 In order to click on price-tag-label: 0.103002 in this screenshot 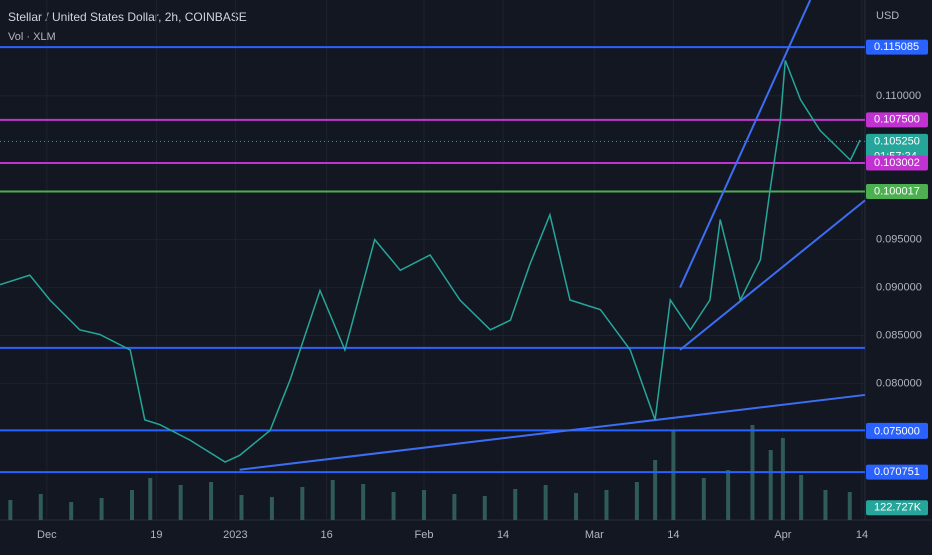, I will do `click(897, 163)`.